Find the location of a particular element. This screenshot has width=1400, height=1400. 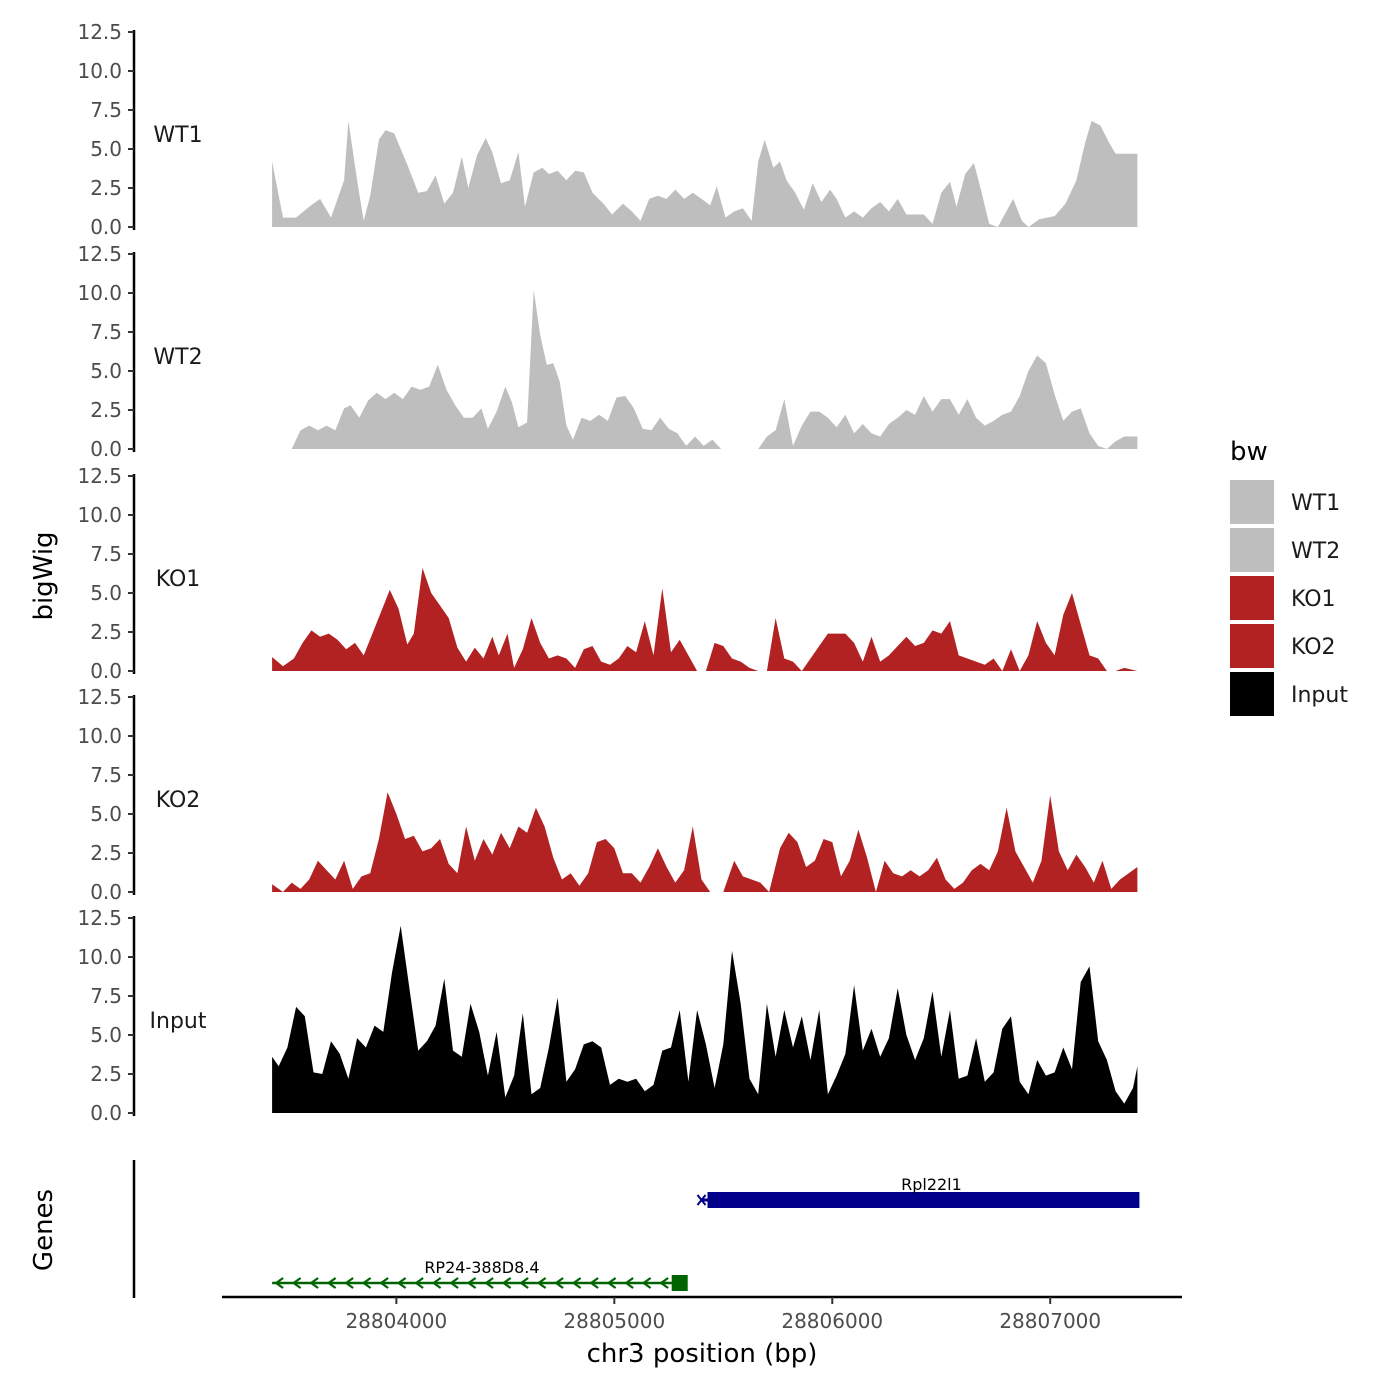

gene-rpl22l1: Rpl22l1 is located at coordinates (918, 1191).